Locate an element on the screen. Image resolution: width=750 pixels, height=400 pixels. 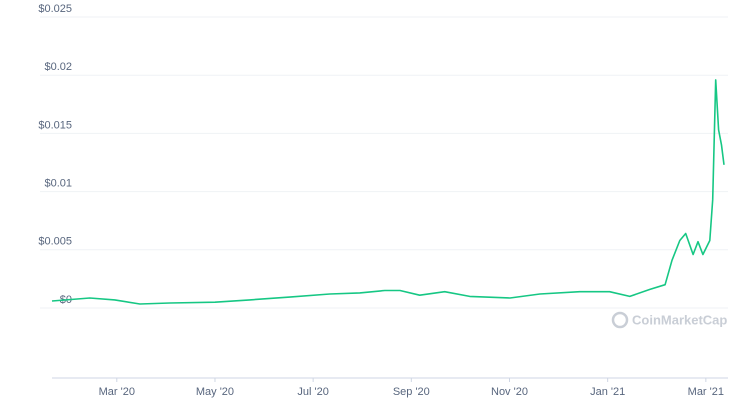
x-tick-label: May '20 is located at coordinates (215, 392).